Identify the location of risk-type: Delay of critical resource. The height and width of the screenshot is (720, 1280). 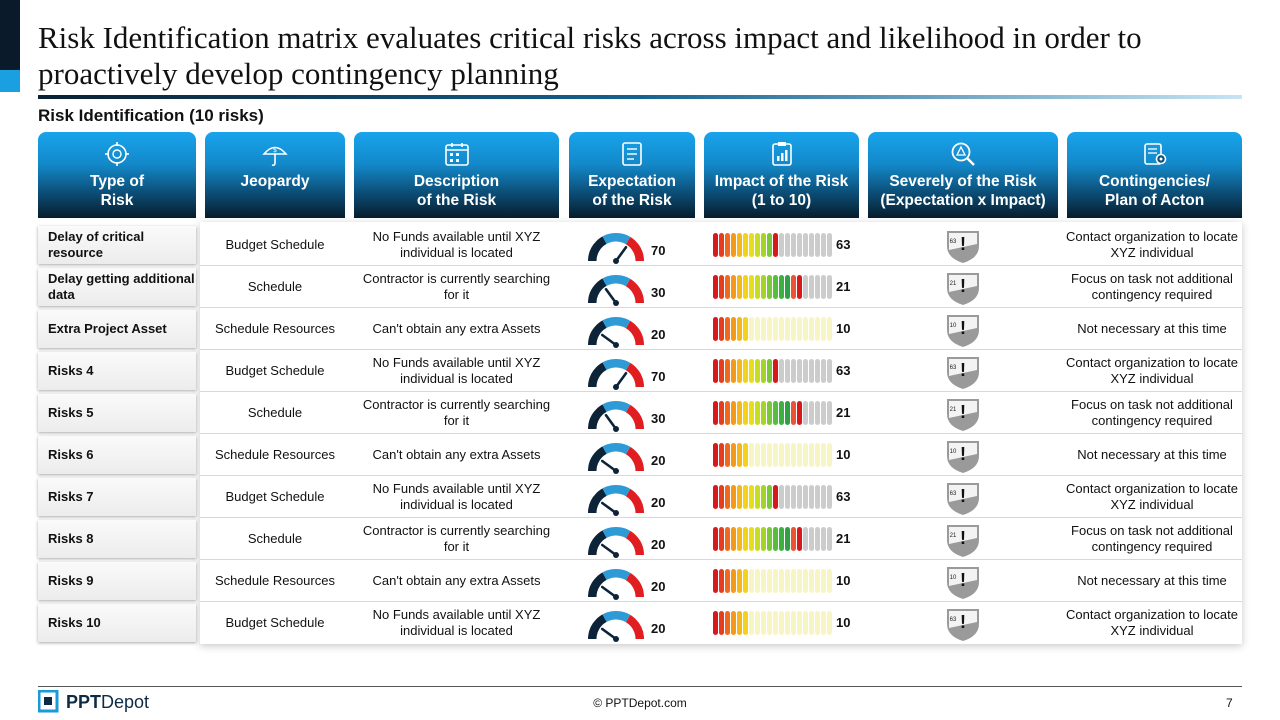
(117, 245).